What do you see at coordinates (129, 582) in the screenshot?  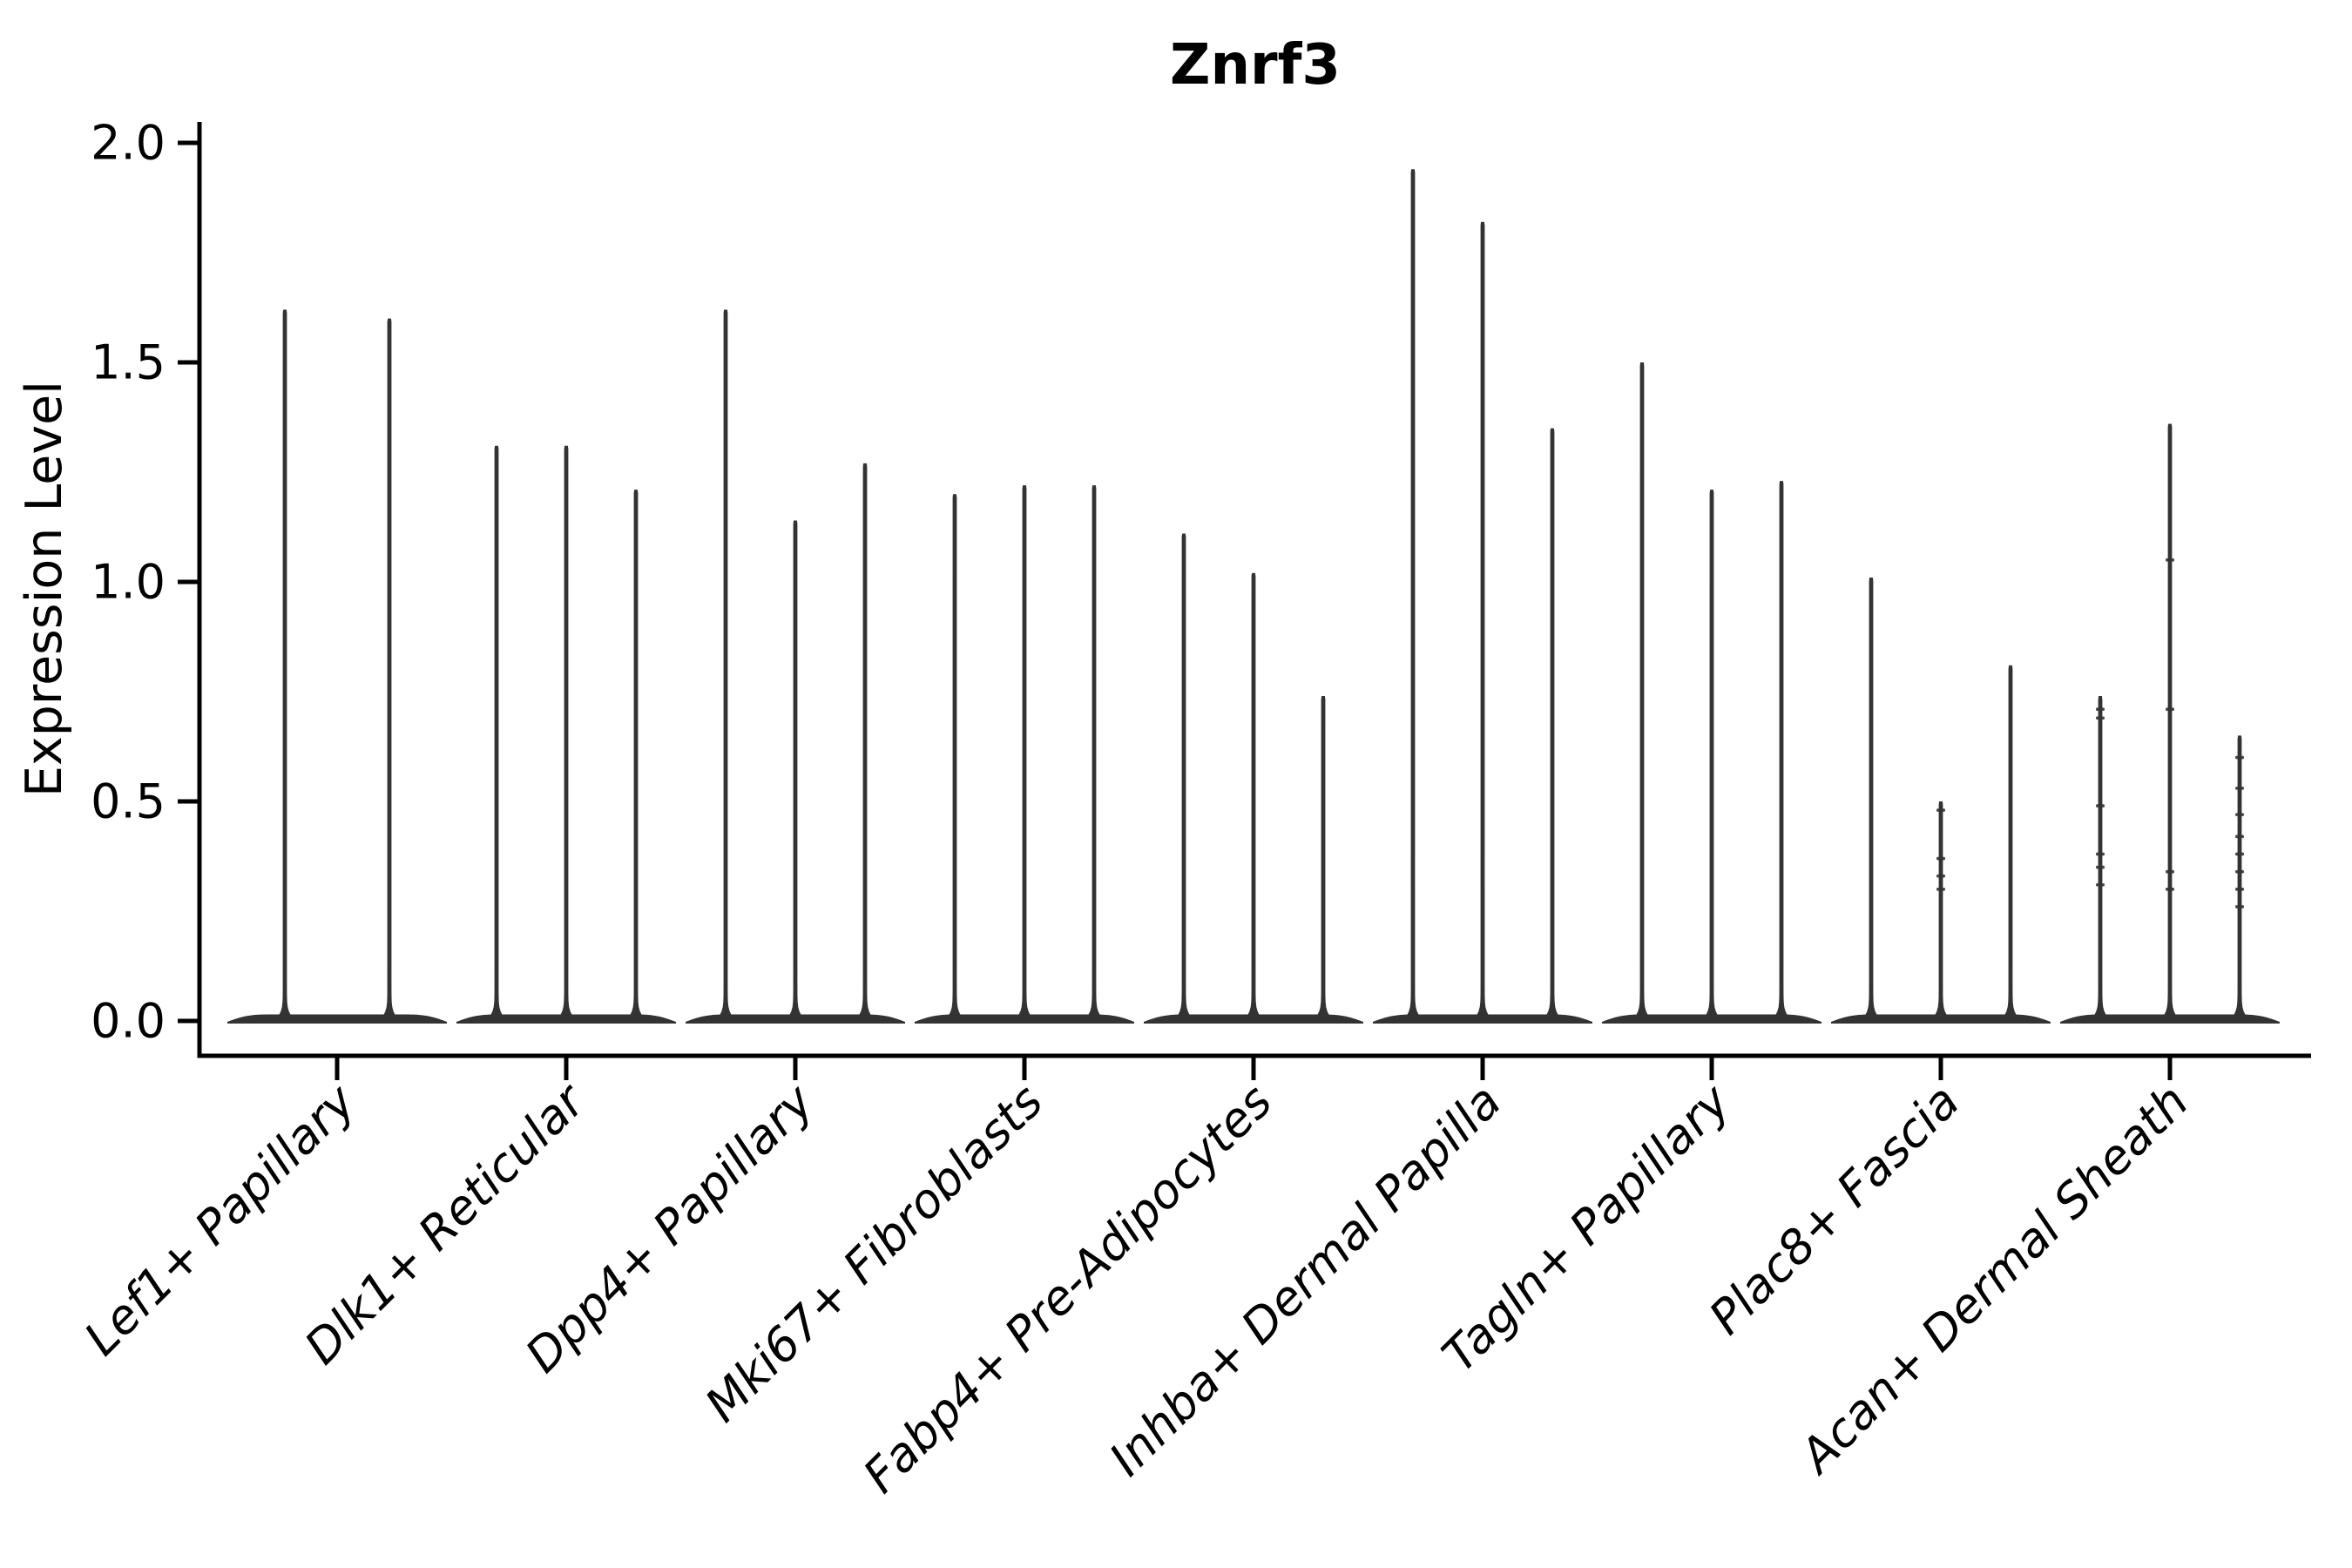 I see `y-tick-label: 1.0` at bounding box center [129, 582].